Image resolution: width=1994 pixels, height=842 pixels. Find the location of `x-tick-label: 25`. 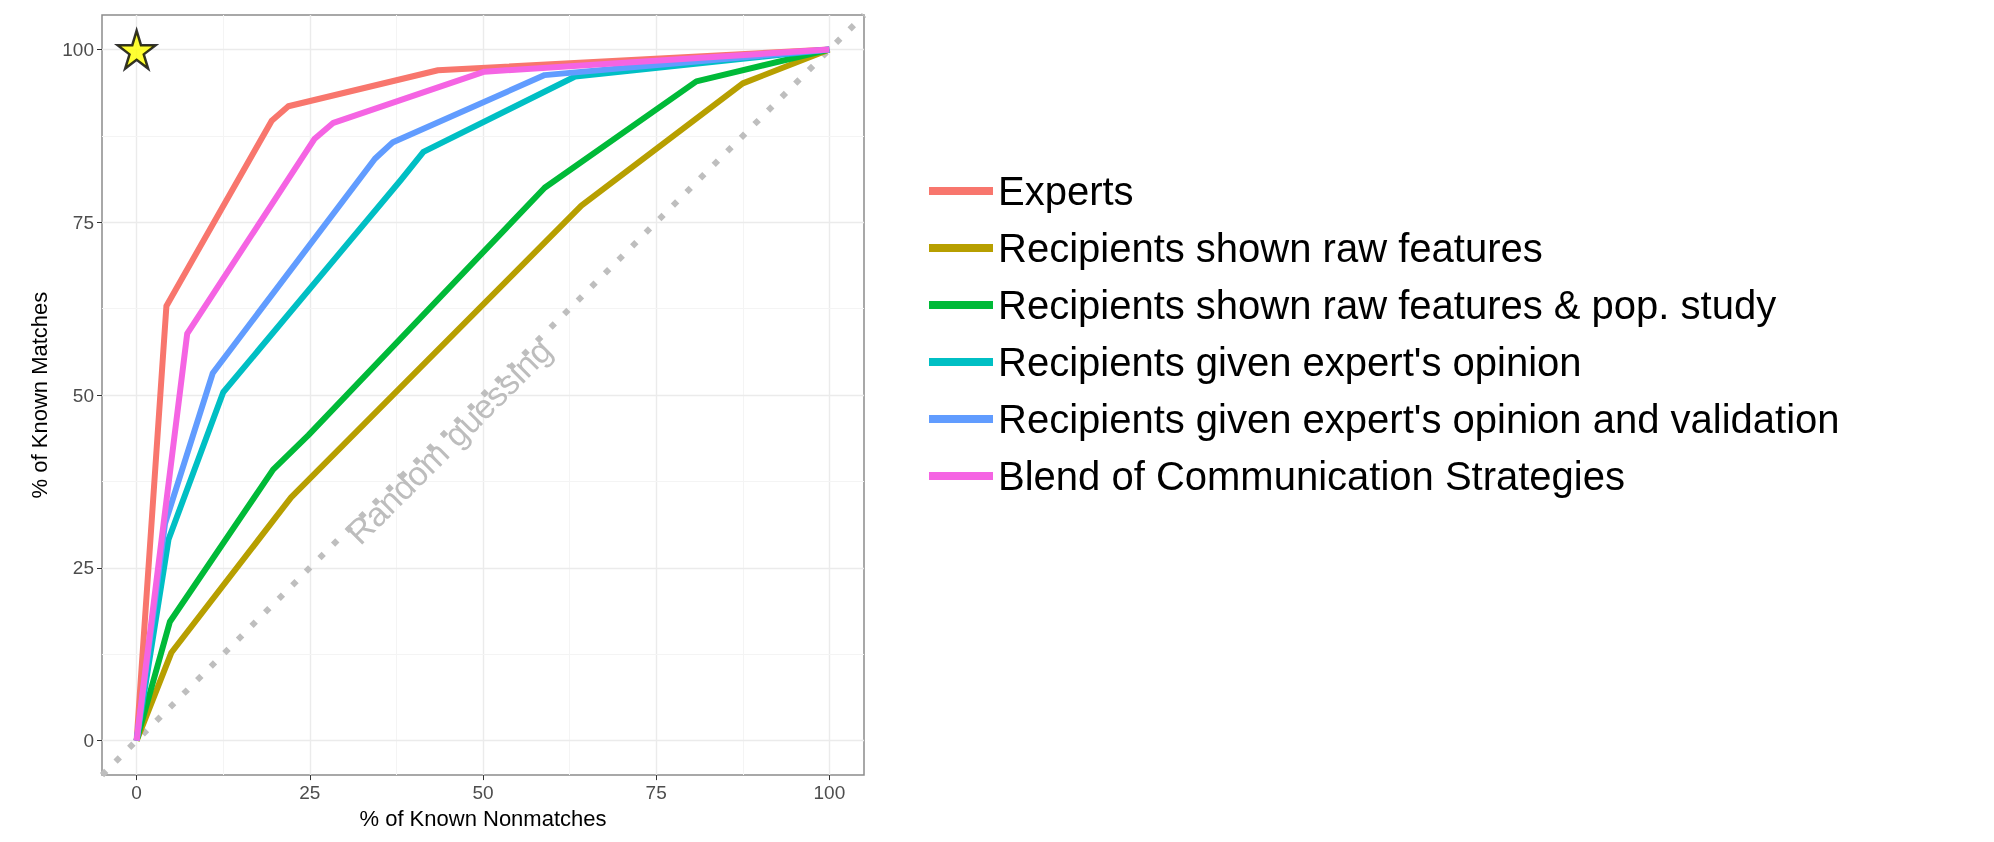

x-tick-label: 25 is located at coordinates (310, 793).